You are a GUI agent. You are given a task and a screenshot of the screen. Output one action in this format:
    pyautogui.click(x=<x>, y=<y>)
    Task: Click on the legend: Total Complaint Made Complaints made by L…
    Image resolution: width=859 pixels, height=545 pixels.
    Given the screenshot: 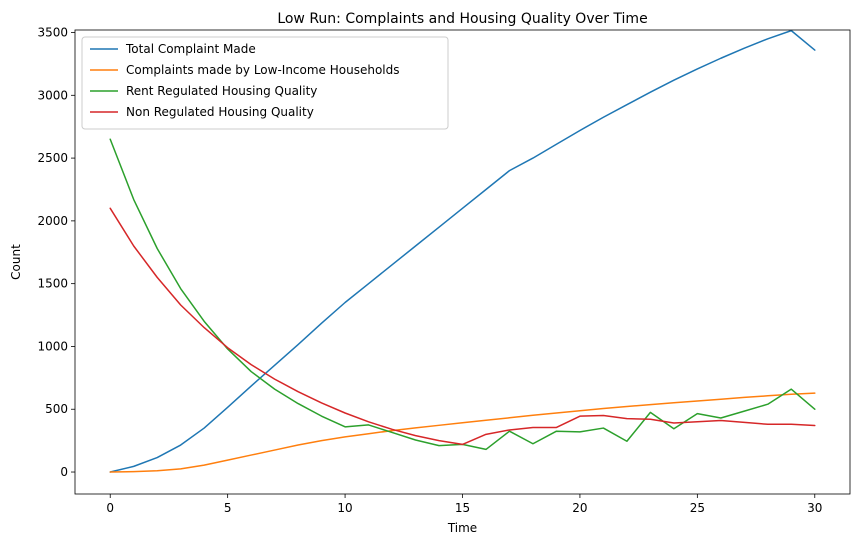 What is the action you would take?
    pyautogui.click(x=265, y=83)
    